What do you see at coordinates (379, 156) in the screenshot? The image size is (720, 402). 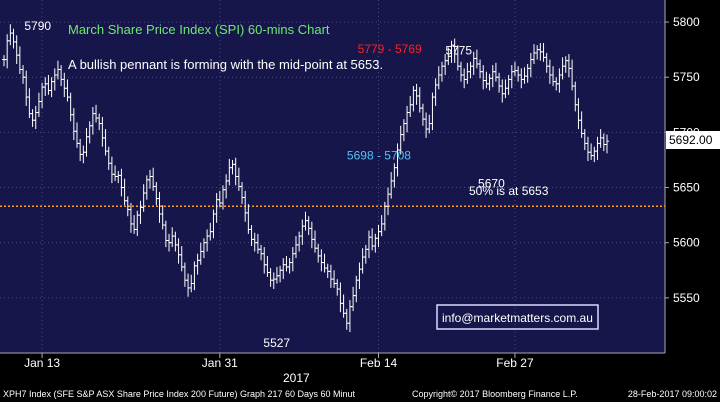 I see `price-annotation: 5698 - 5708` at bounding box center [379, 156].